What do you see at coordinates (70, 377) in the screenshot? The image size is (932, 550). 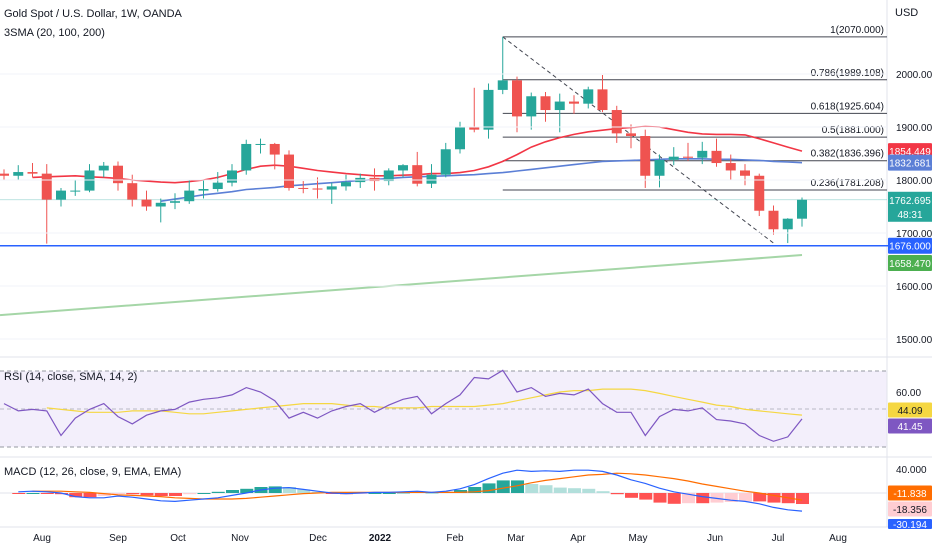 I see `rsi-title: RSI (14, close, SMA, 14, 2)` at bounding box center [70, 377].